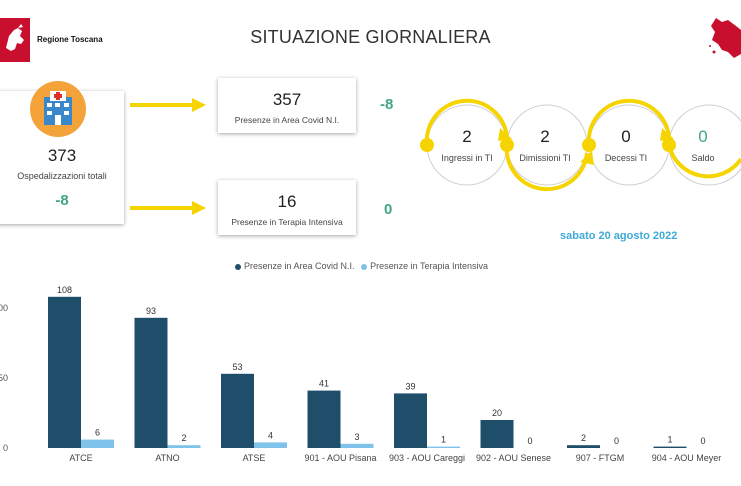  I want to click on terapia-intensiva-card: 16 Presenze in Terapia Intensiva, so click(287, 207).